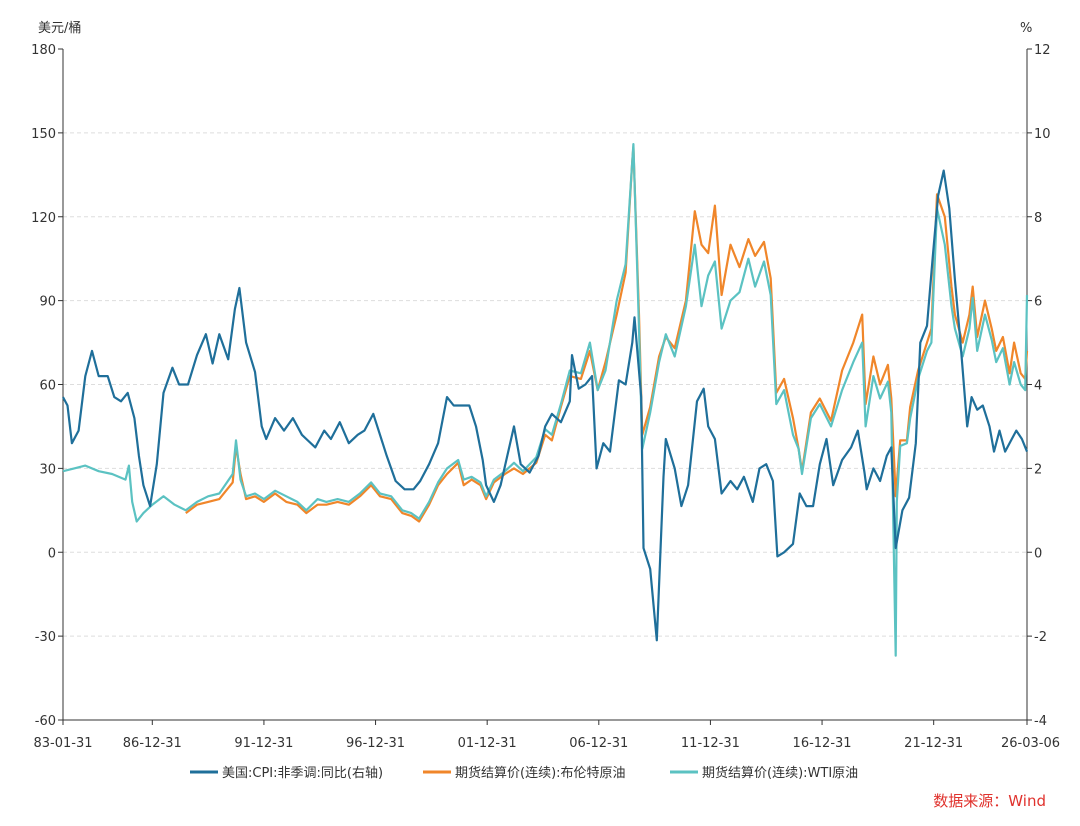  Describe the element at coordinates (263, 743) in the screenshot. I see `x-tick-label: 91-12-31` at that location.